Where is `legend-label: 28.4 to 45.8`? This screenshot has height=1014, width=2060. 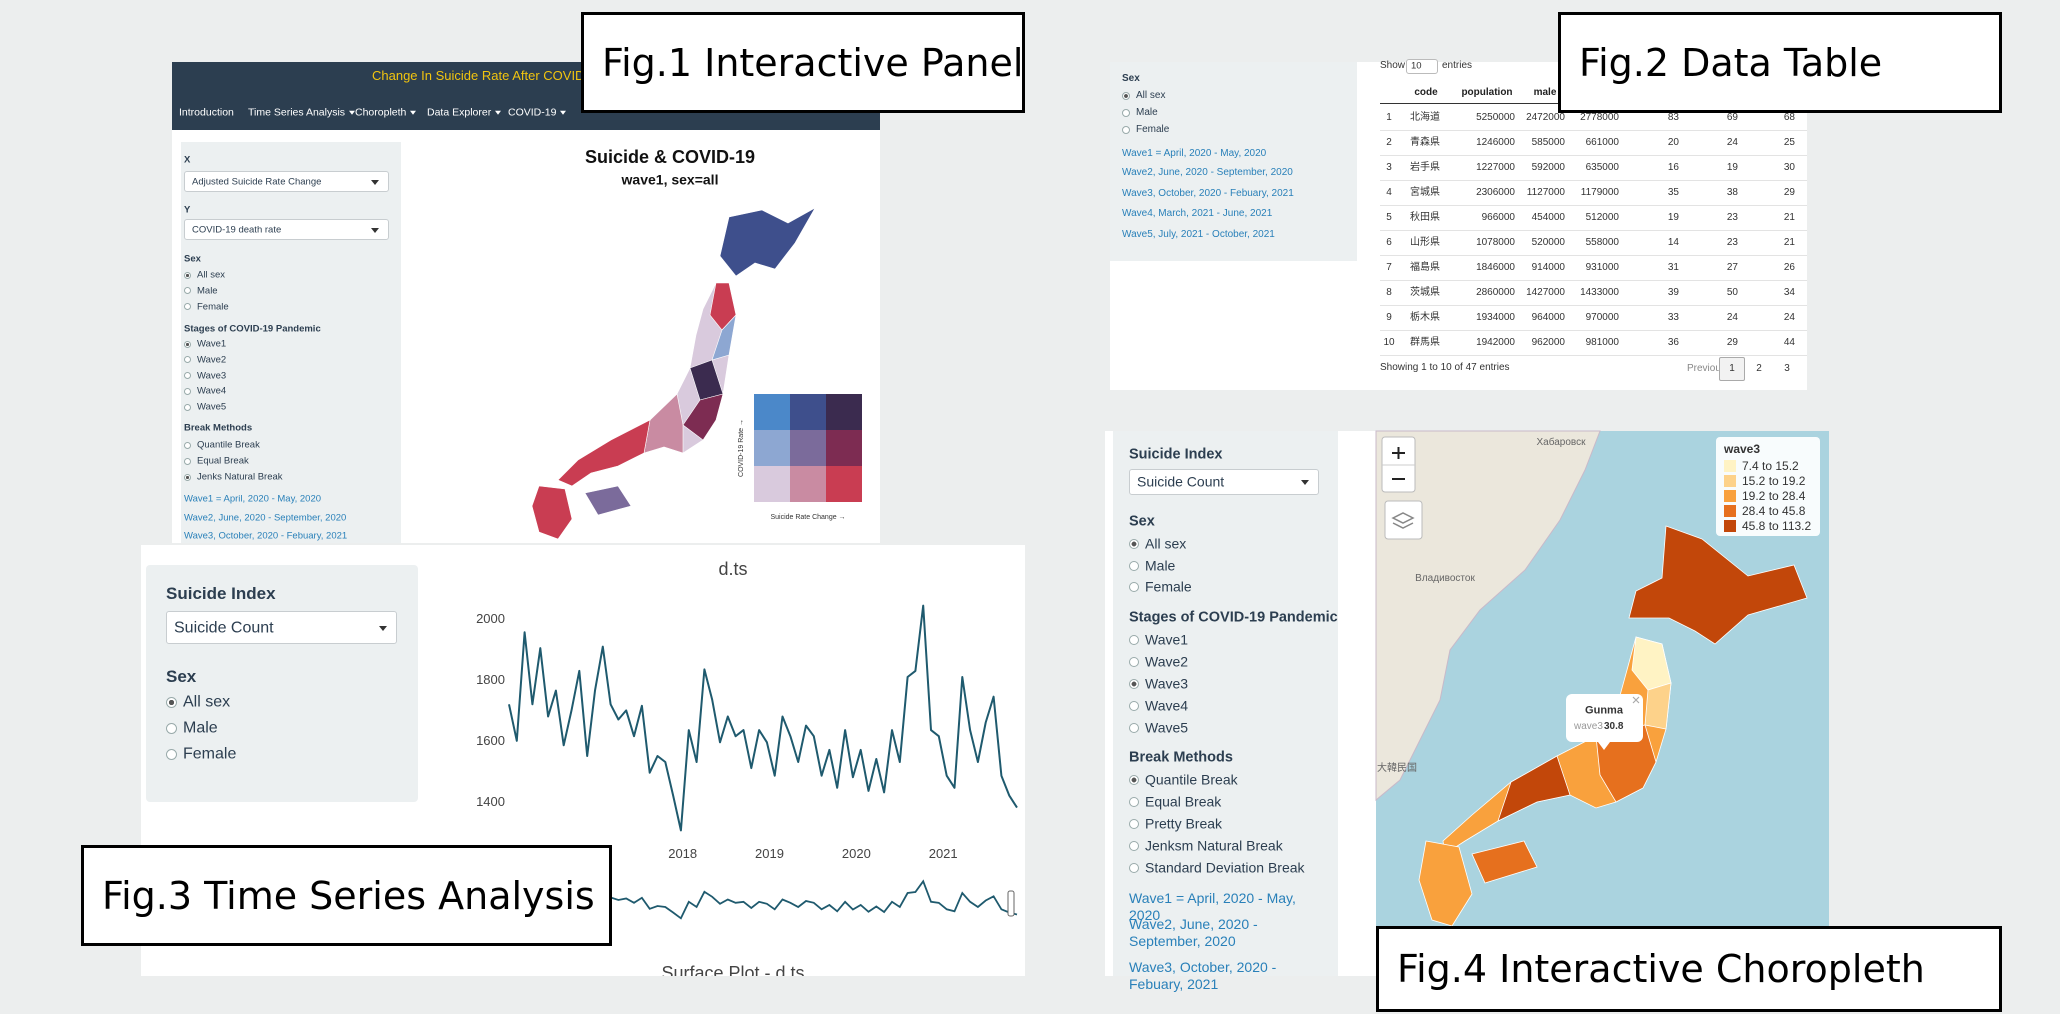 legend-label: 28.4 to 45.8 is located at coordinates (1774, 510).